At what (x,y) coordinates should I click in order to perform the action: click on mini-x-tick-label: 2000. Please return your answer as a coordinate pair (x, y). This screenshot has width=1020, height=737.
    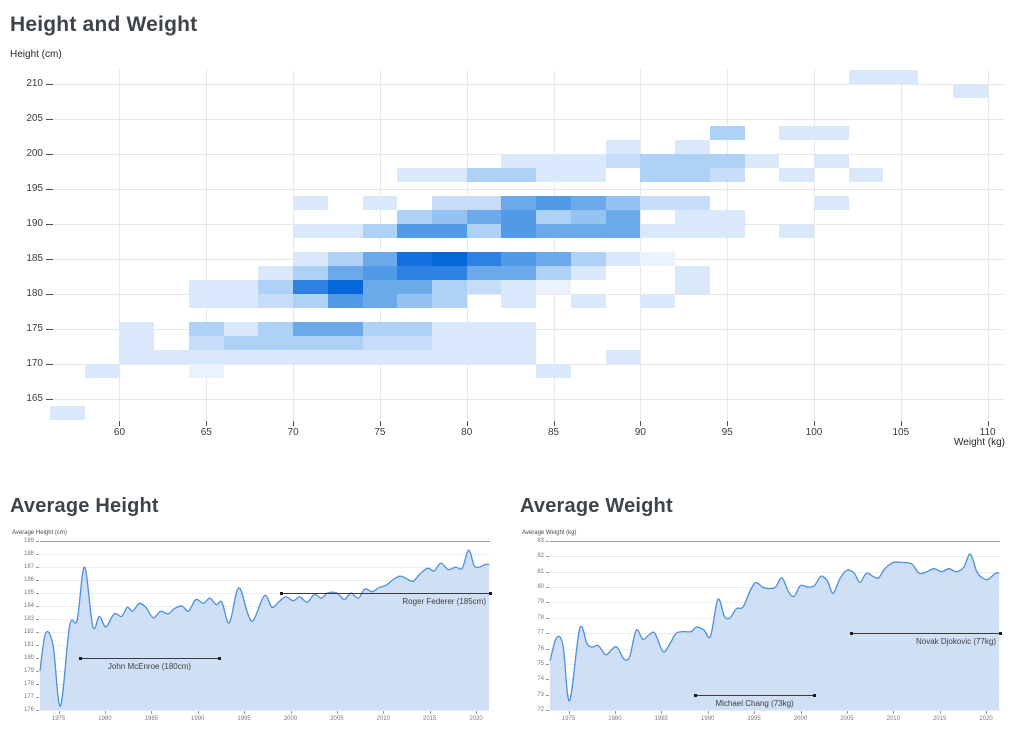
    Looking at the image, I should click on (800, 719).